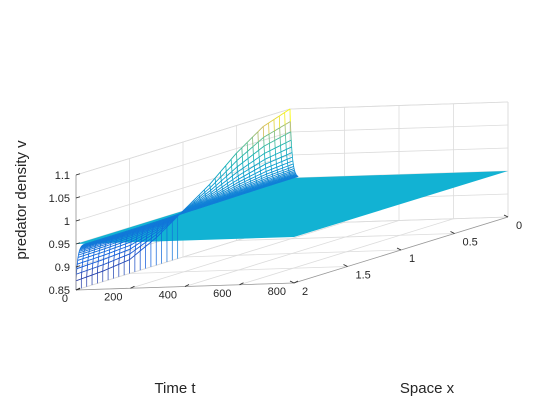  What do you see at coordinates (363, 276) in the screenshot?
I see `x-tick-label: 1.5` at bounding box center [363, 276].